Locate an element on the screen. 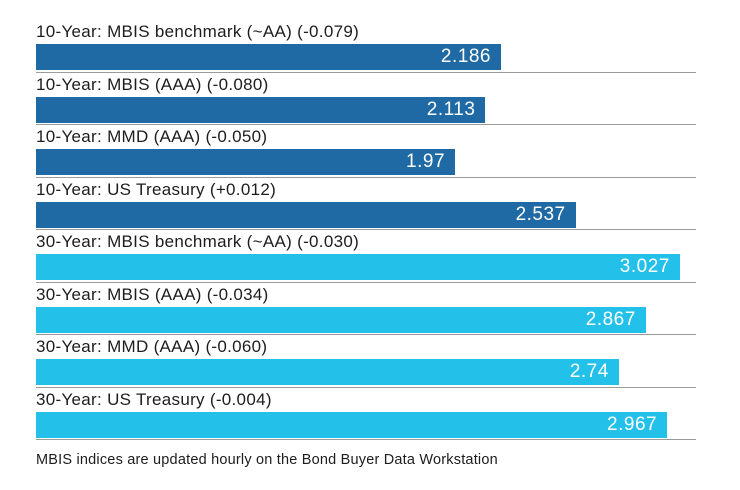 This screenshot has height=490, width=740. bar-value-label: 2.74 is located at coordinates (589, 371).